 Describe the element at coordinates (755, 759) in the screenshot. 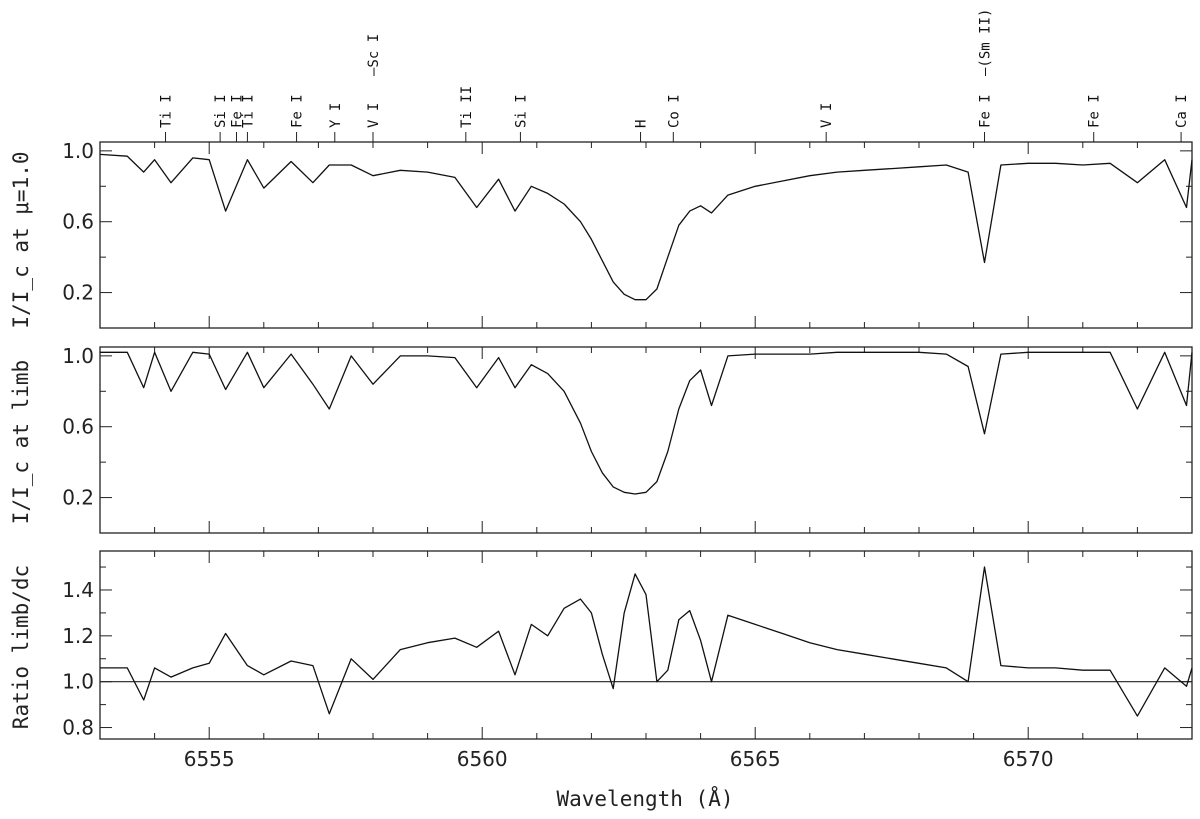

I see `x-tick-label: 6565` at that location.